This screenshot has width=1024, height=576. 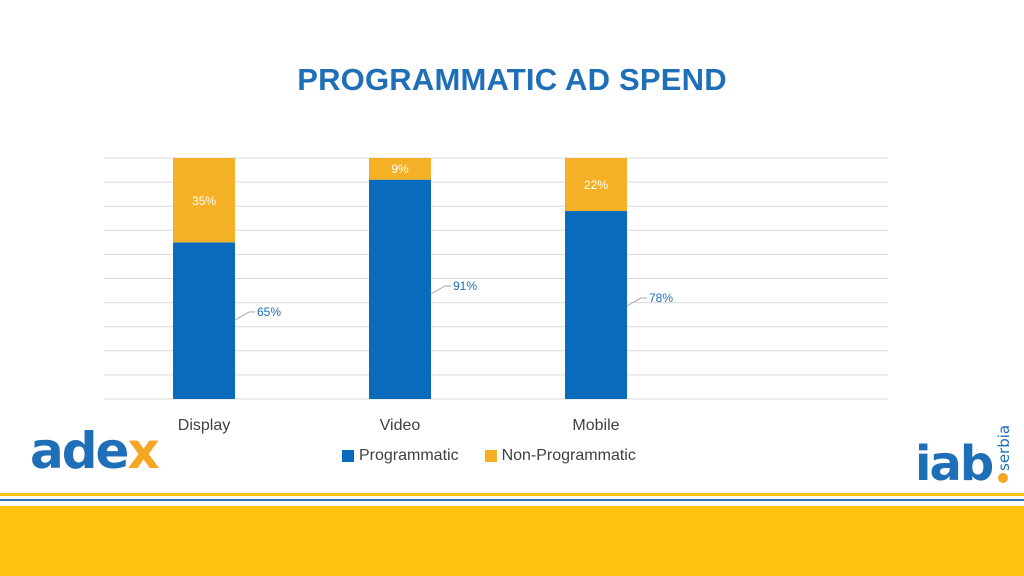 I want to click on bar-non-programmatic-mobile, so click(x=596, y=185).